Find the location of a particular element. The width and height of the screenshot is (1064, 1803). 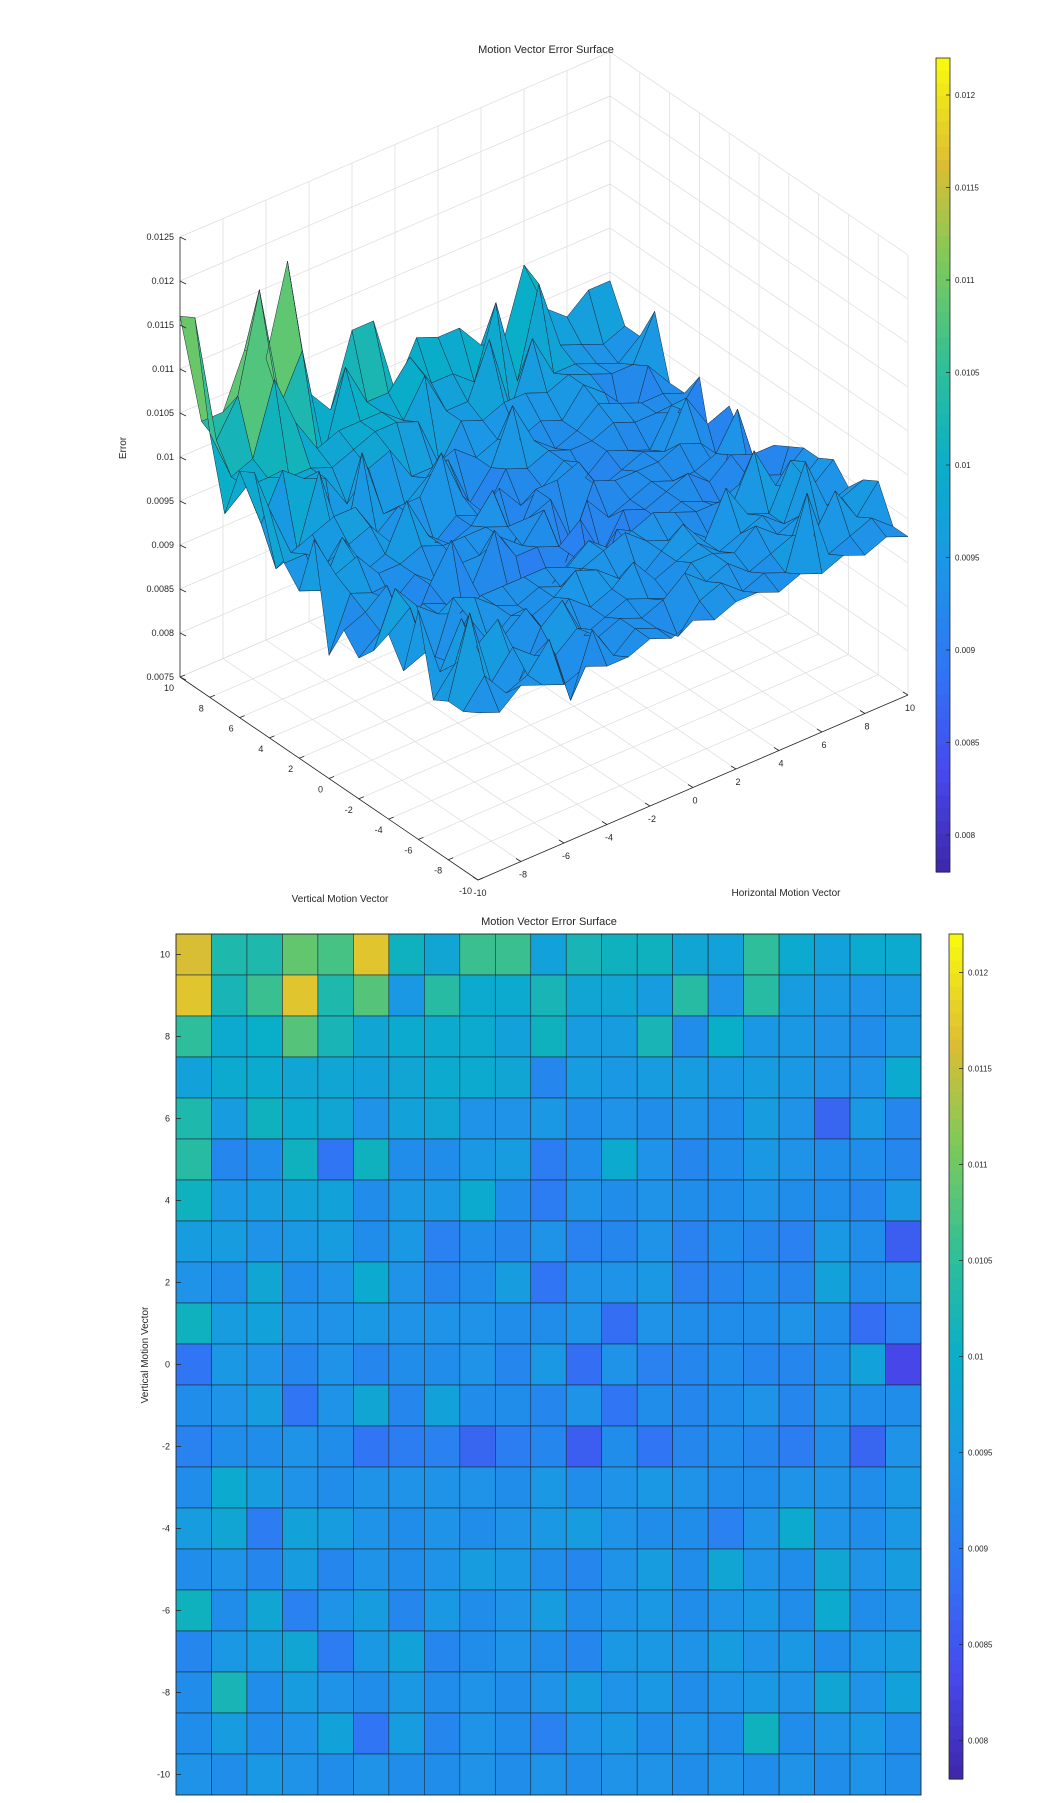

surface-x-tick-label: -10 is located at coordinates (479, 893).